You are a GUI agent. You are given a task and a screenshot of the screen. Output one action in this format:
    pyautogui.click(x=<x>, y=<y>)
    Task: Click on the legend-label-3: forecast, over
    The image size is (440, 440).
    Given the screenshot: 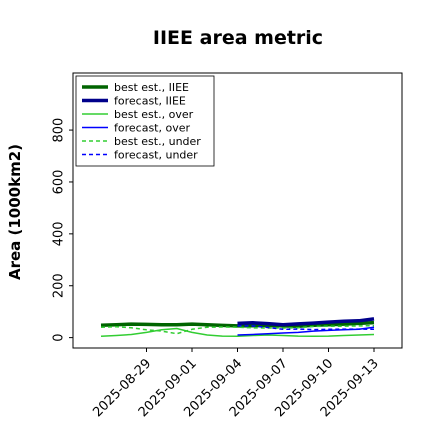 What is the action you would take?
    pyautogui.click(x=152, y=128)
    